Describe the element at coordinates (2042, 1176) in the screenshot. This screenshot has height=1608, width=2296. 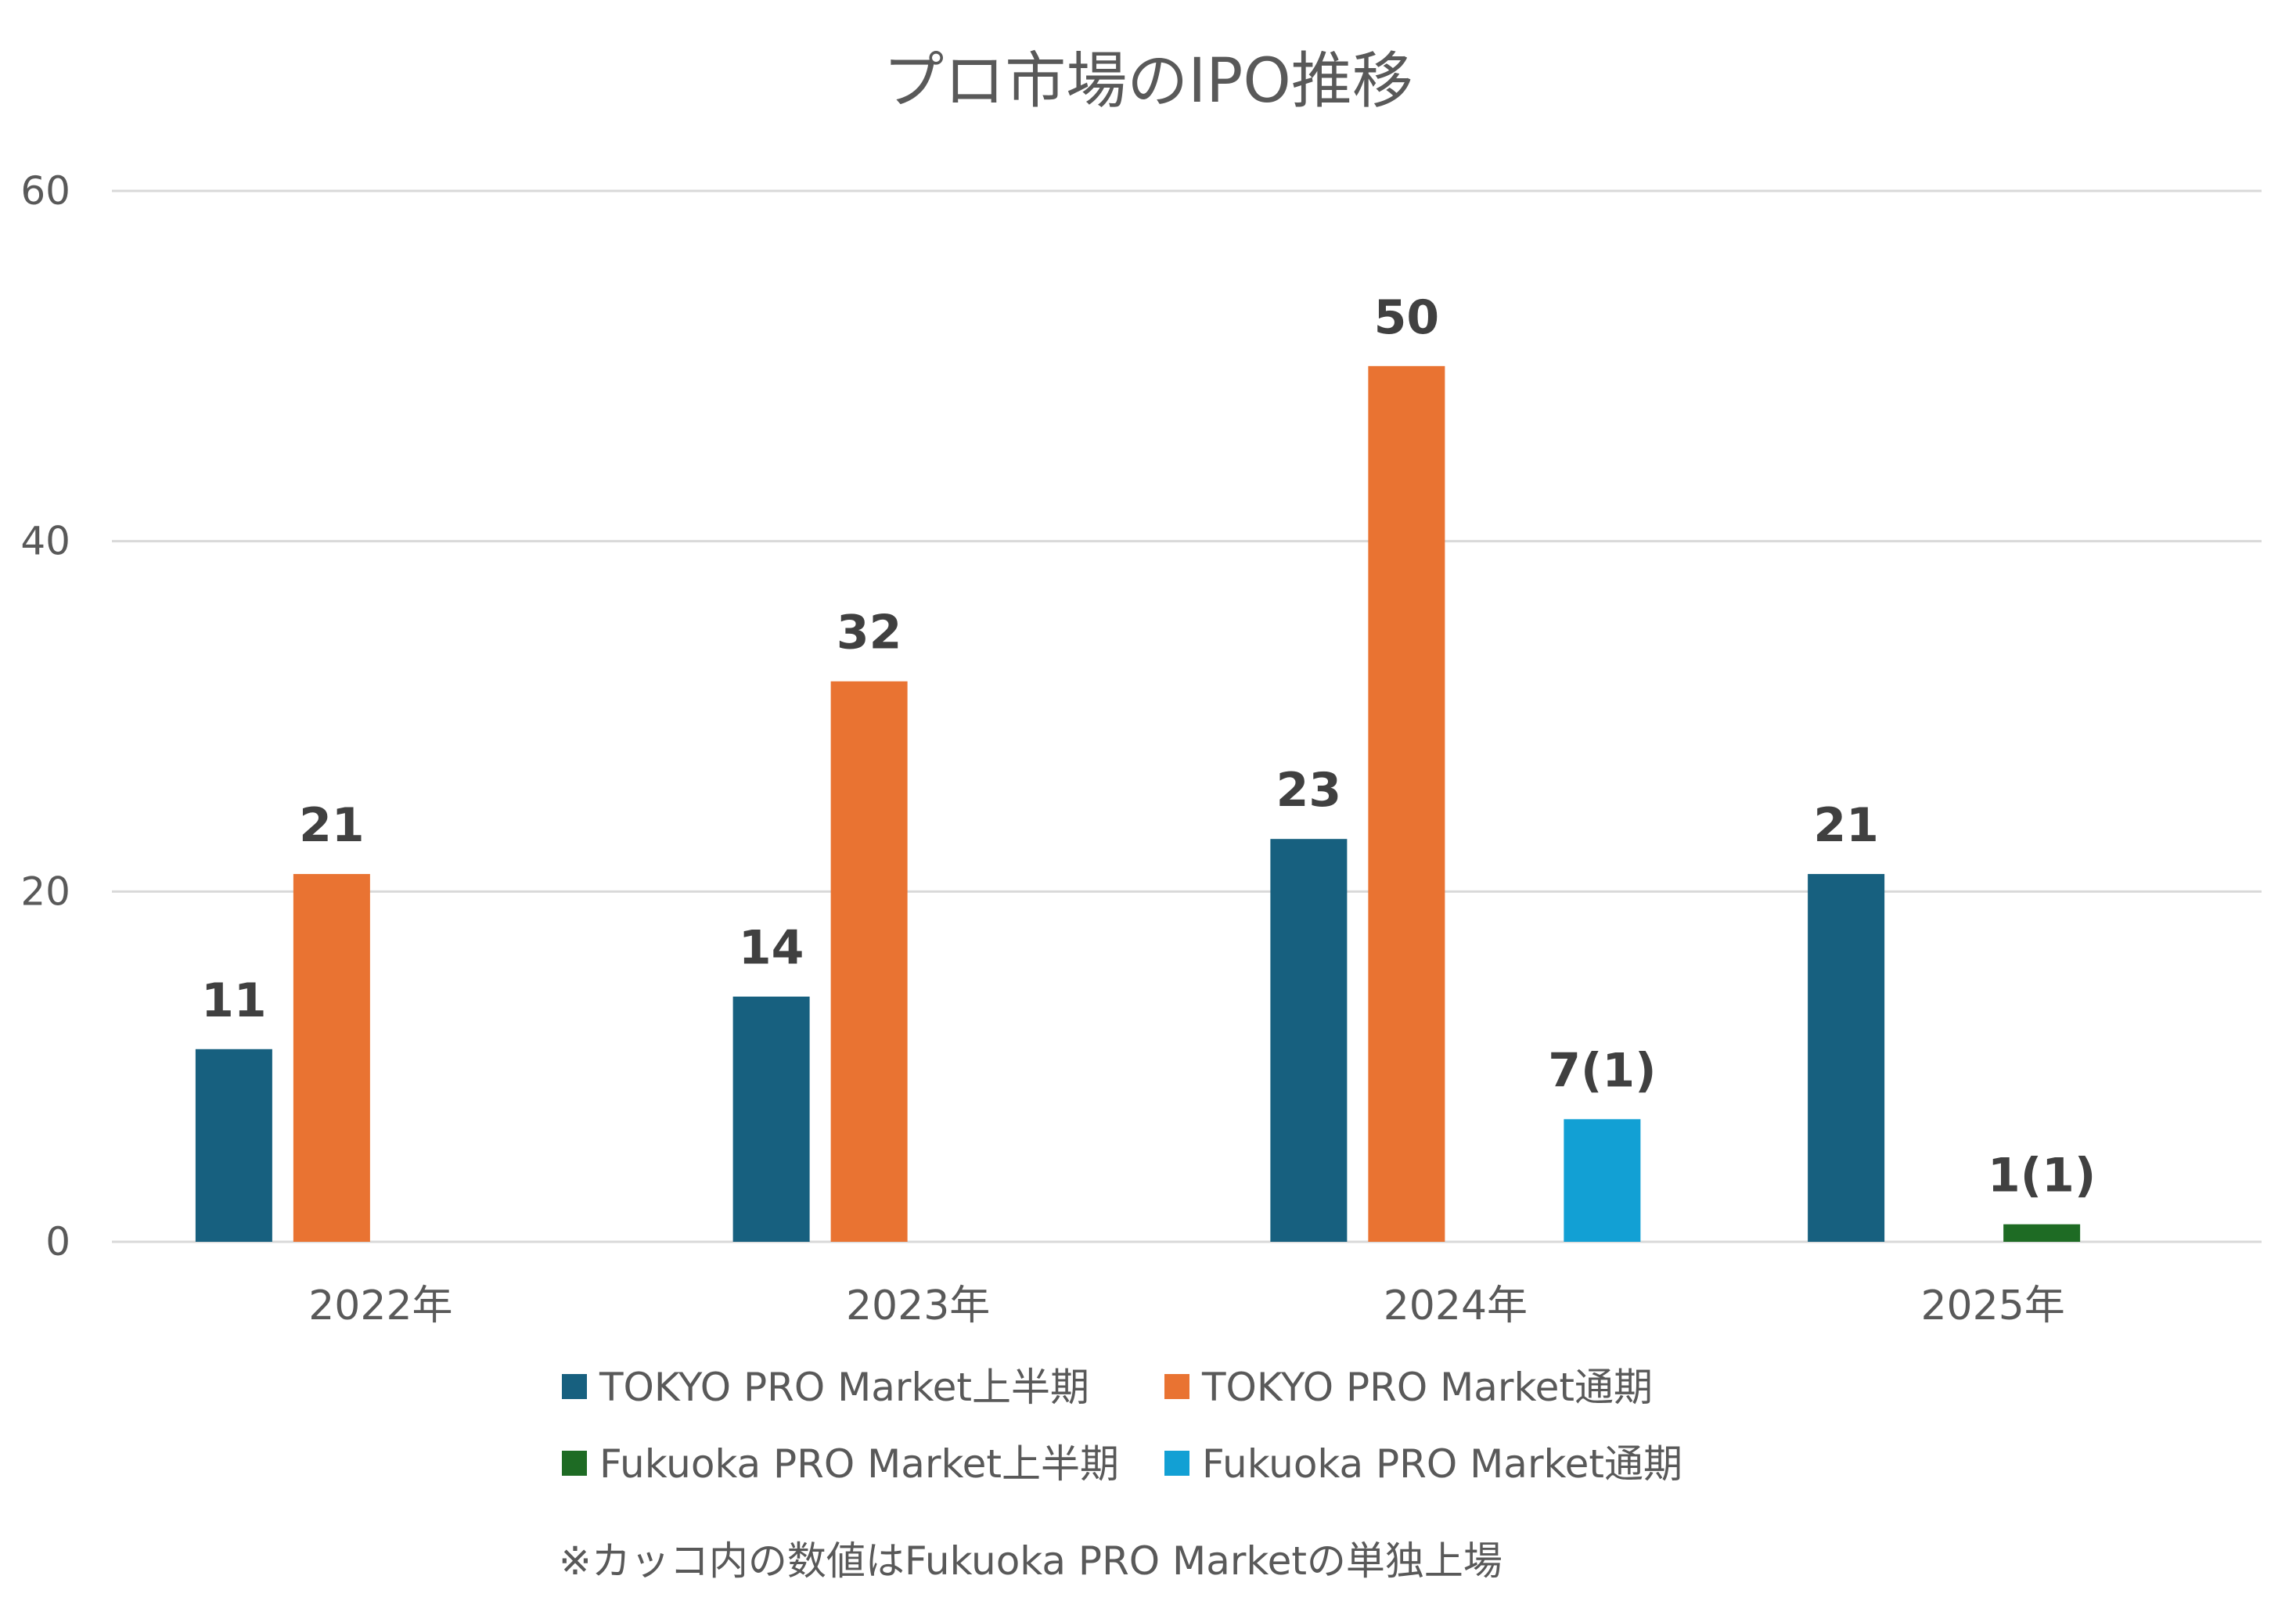
I see `data-label: 1(1)` at that location.